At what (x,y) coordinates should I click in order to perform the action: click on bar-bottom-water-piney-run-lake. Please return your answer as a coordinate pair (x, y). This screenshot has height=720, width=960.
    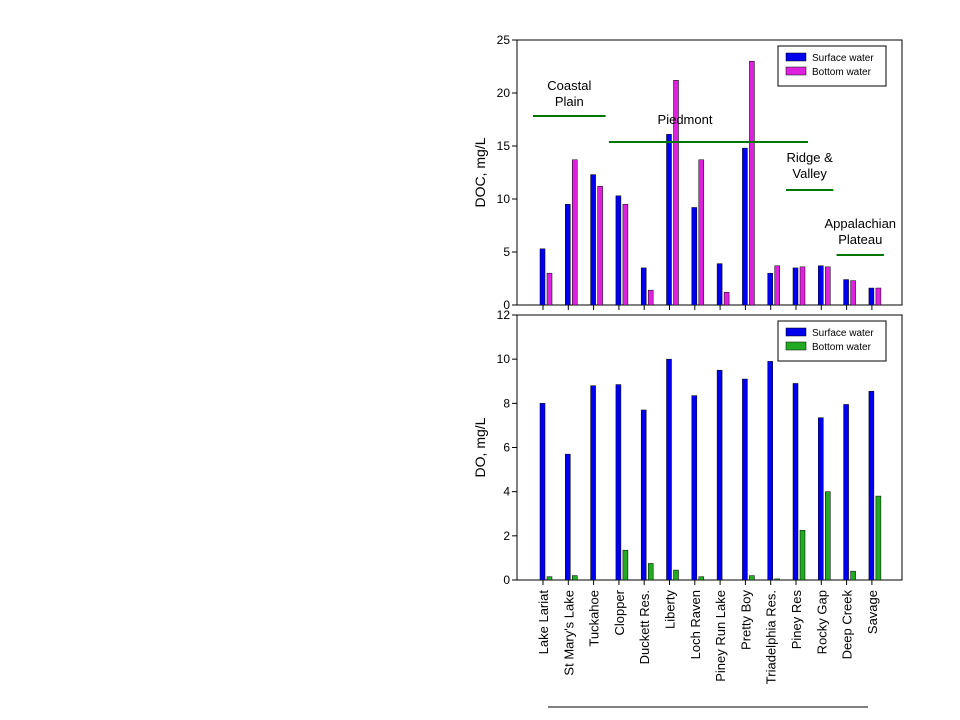
    Looking at the image, I should click on (726, 299).